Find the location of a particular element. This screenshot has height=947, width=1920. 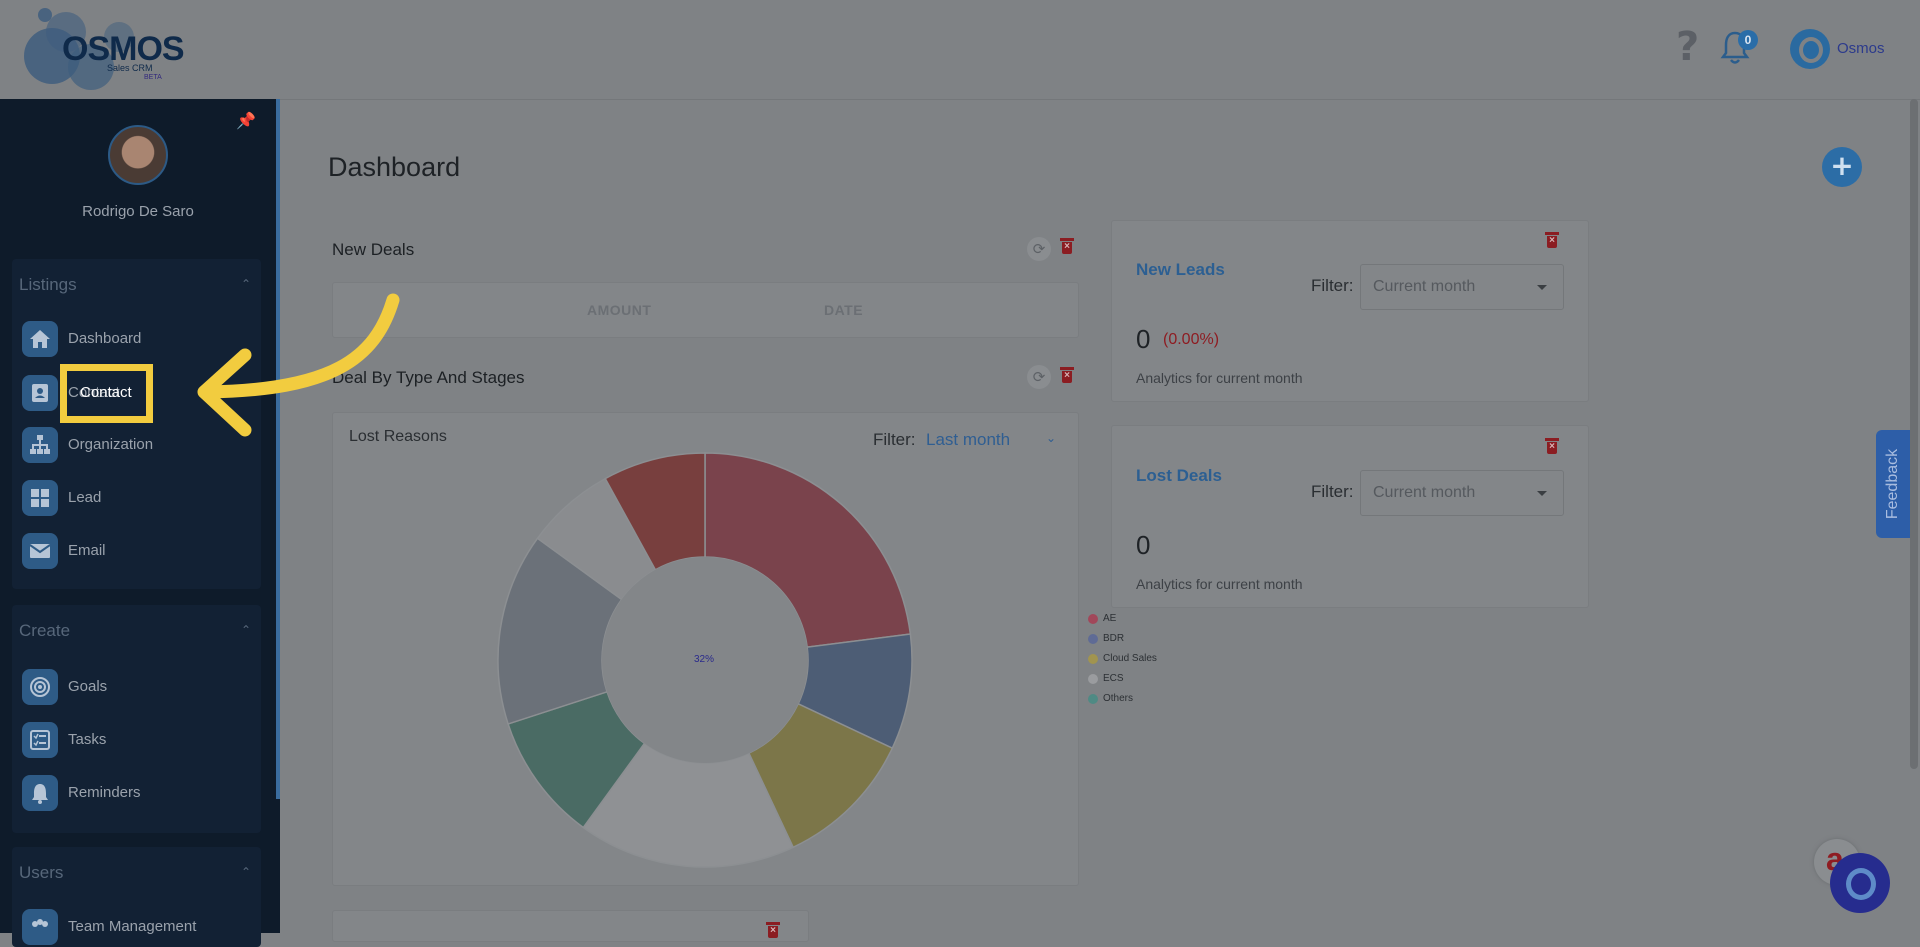

sidebar-item-label: Team Management is located at coordinates (132, 926).